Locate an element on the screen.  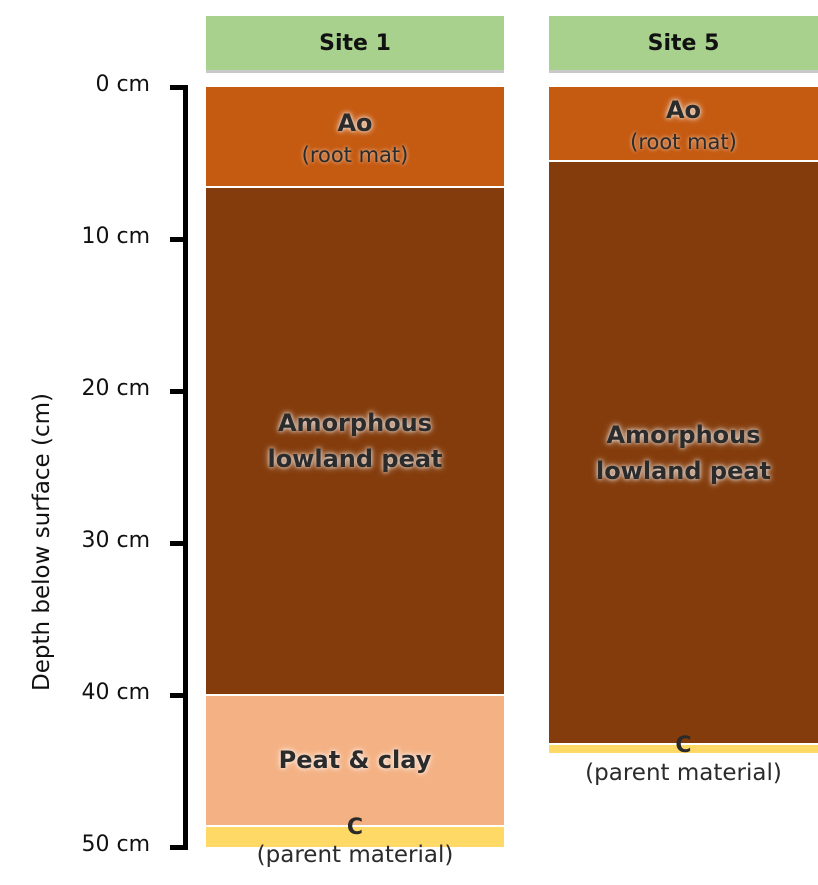
site-header: Site 1 is located at coordinates (355, 44).